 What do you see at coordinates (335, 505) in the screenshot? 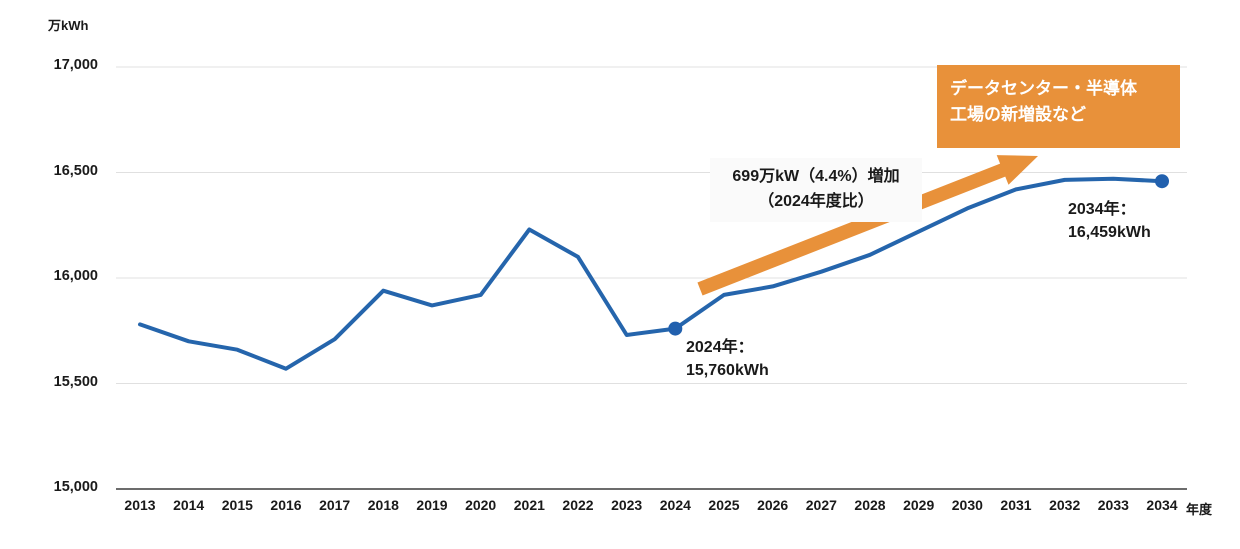
I see `x-tick-label: 2017` at bounding box center [335, 505].